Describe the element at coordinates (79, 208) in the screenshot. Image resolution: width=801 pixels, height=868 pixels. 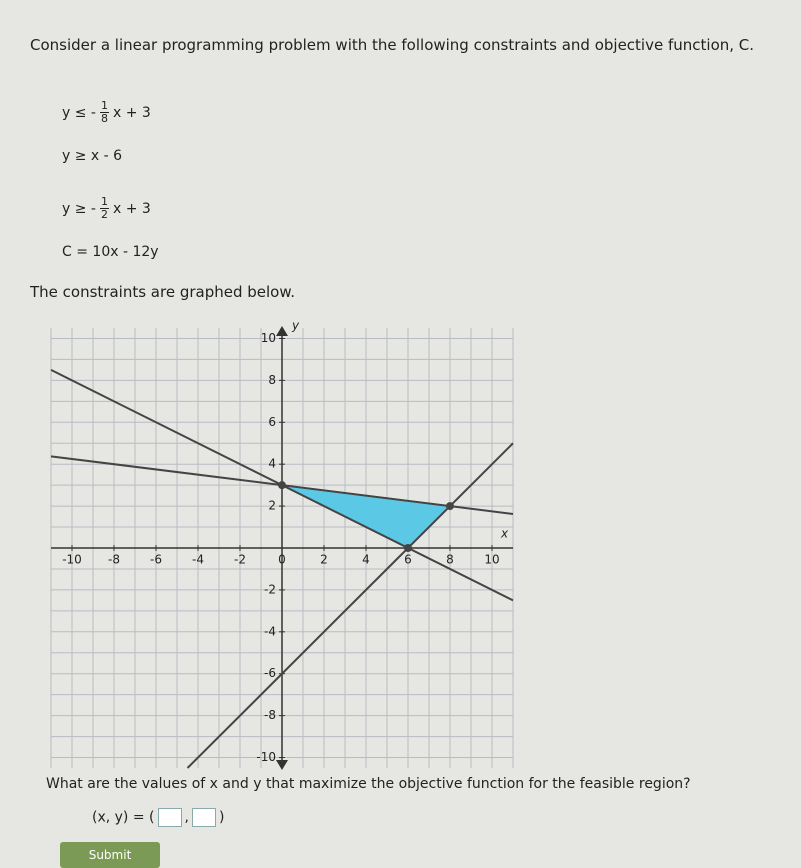
I see `constraint-lhs: y ≥ -` at that location.